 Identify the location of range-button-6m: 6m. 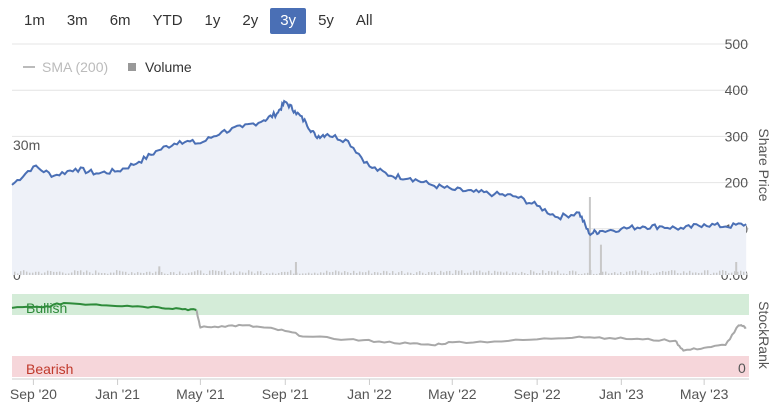
(120, 20).